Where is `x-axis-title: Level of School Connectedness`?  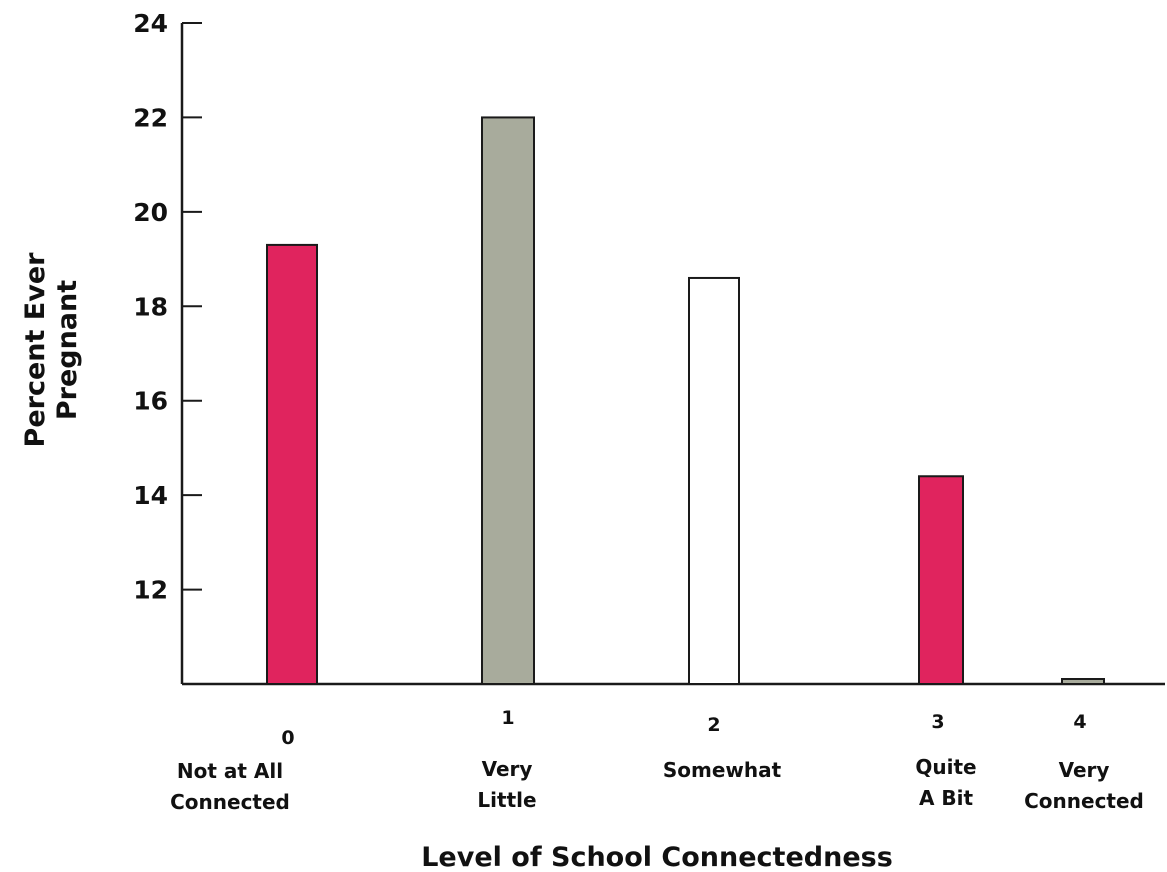 x-axis-title: Level of School Connectedness is located at coordinates (657, 857).